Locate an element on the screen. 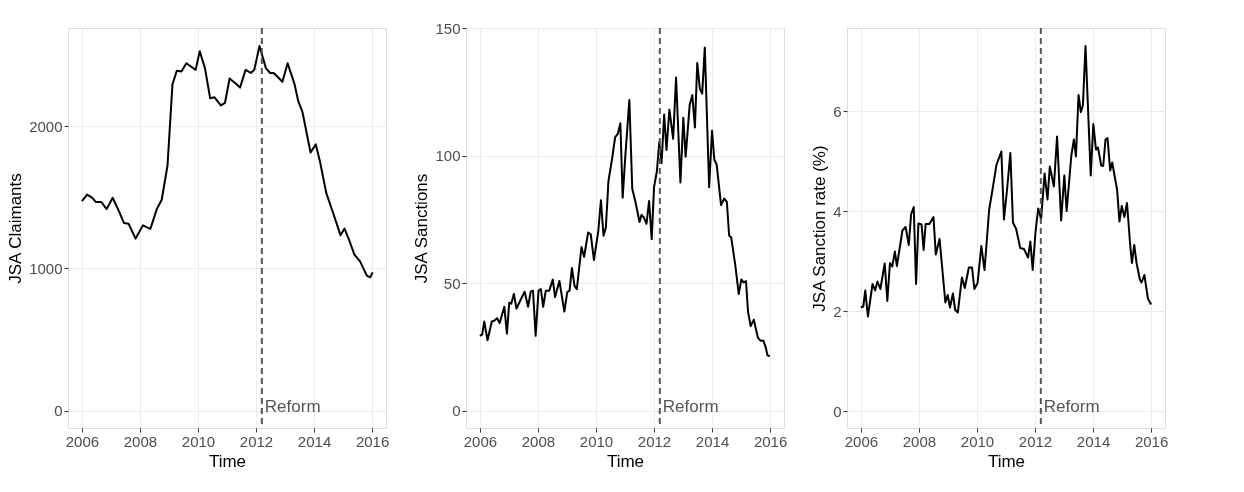  y-tick-label: 150 is located at coordinates (448, 28).